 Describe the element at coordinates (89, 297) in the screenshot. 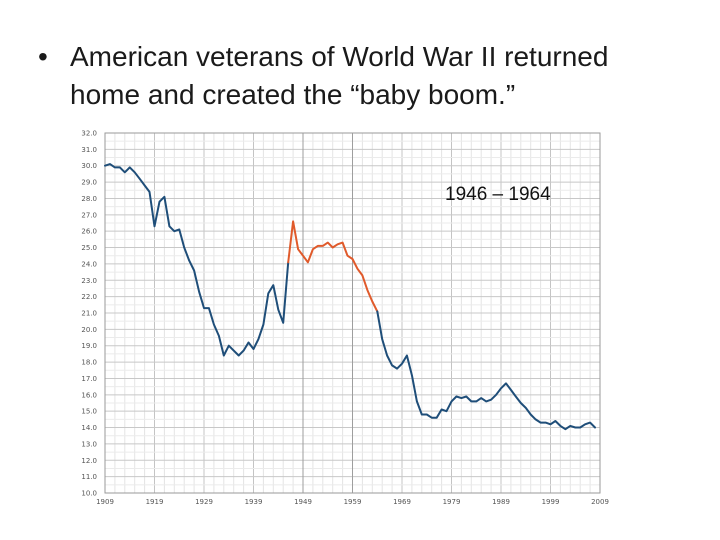

I see `y-tick-label: 22.0` at that location.